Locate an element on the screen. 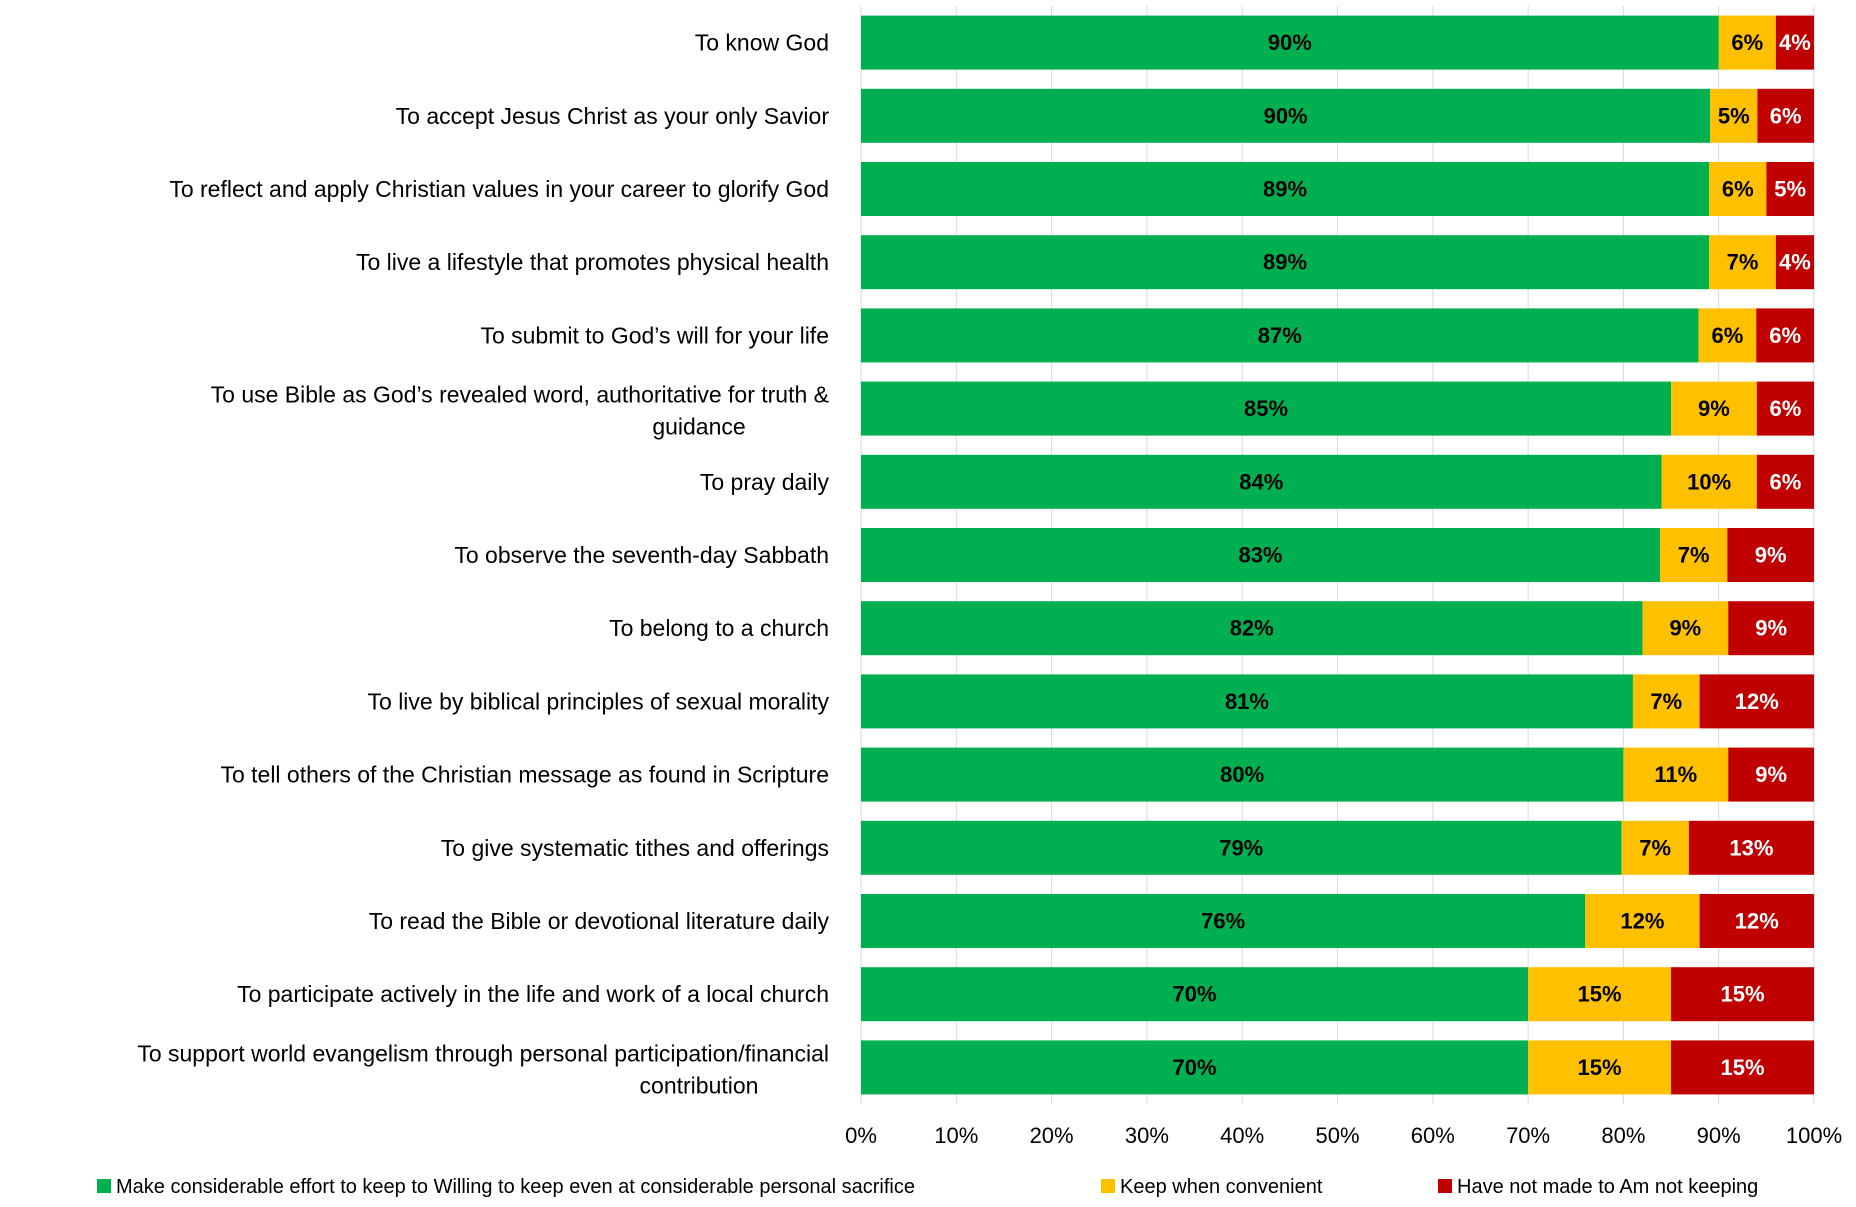 This screenshot has height=1207, width=1856. data-label: 79% is located at coordinates (1241, 847).